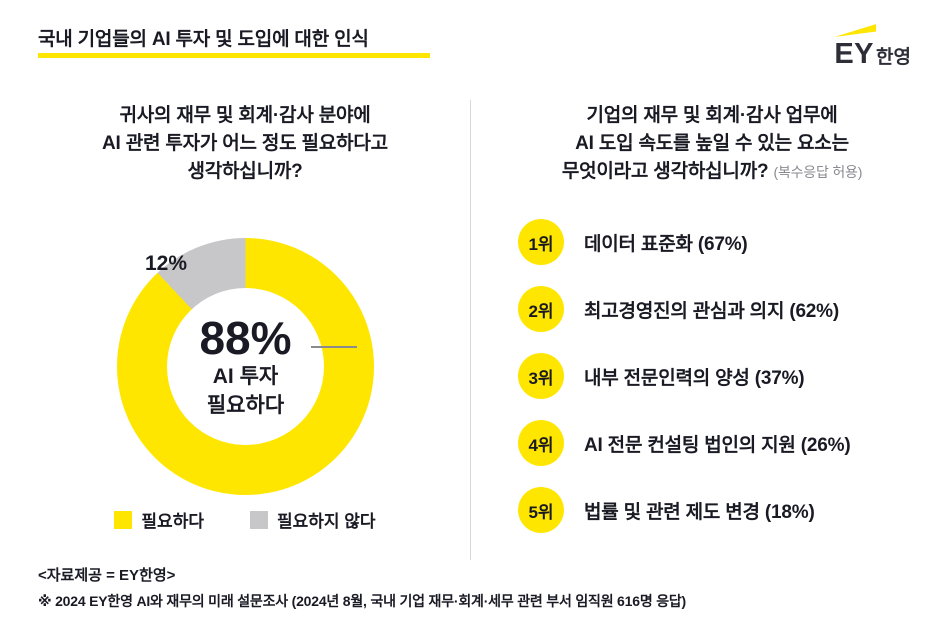  Describe the element at coordinates (699, 512) in the screenshot. I see `rank-label-5: 법률 및 관련 제도 변경 (18%)` at that location.